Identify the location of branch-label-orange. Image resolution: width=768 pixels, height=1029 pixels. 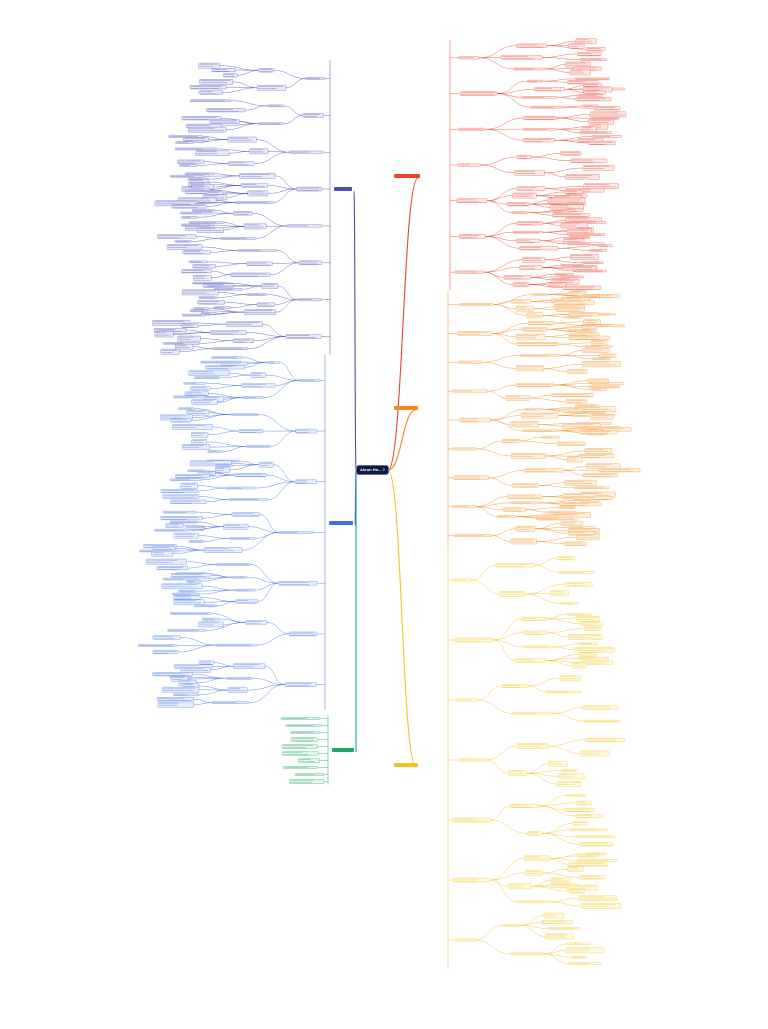
(406, 408).